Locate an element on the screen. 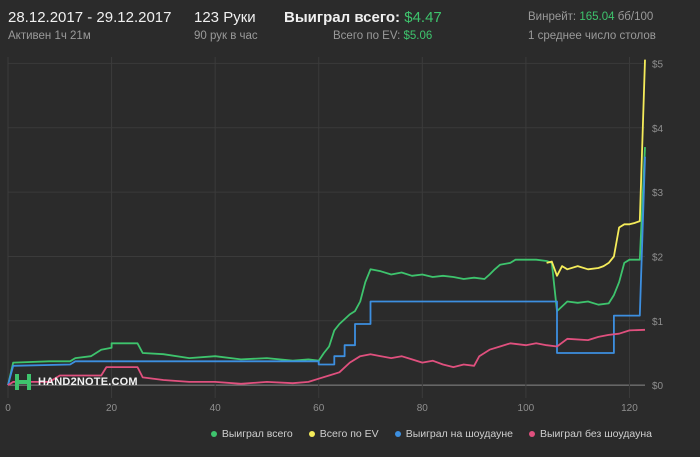 The width and height of the screenshot is (700, 457). legend-label-ev: Всего по EV is located at coordinates (349, 434).